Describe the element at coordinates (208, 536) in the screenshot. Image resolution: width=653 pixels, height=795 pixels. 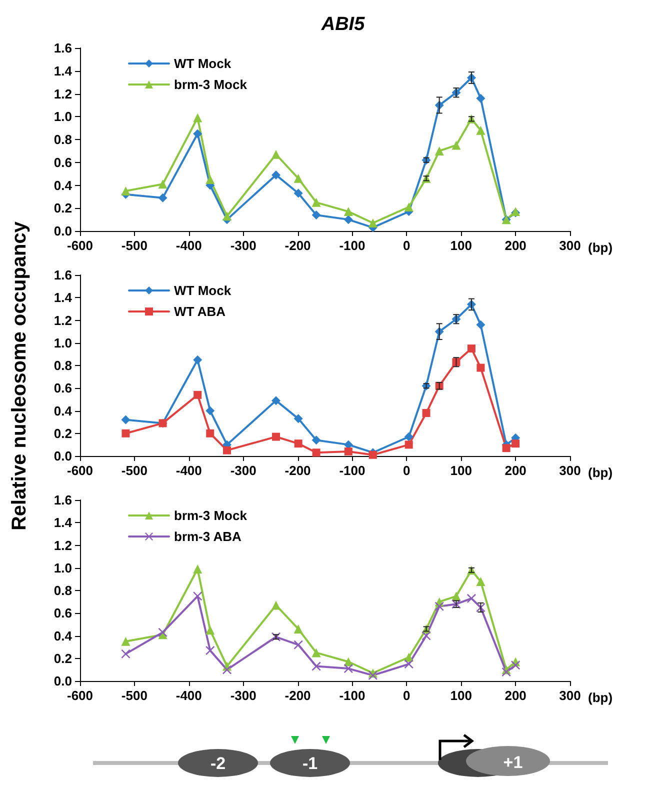
I see `legend-label: brm-3 ABA` at that location.